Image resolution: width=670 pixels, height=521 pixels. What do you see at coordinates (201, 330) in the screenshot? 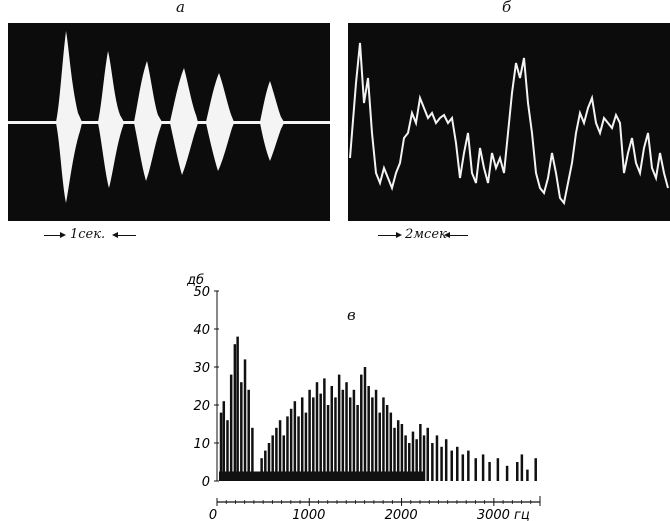
I see `y-tick-label: 40` at bounding box center [201, 330].